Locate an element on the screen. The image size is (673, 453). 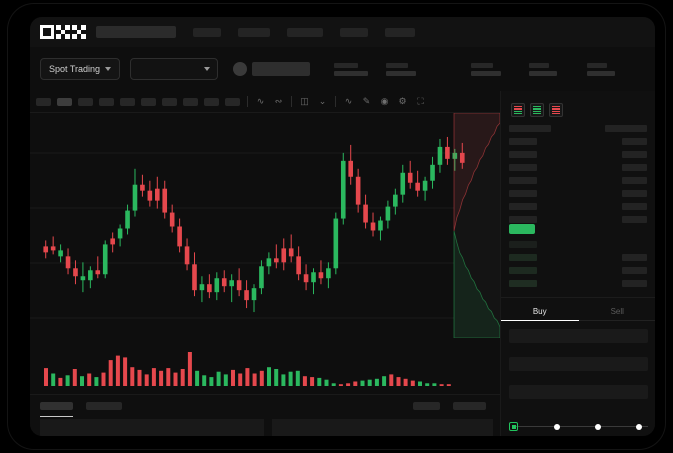
stat-value is located at coordinates (351, 73).